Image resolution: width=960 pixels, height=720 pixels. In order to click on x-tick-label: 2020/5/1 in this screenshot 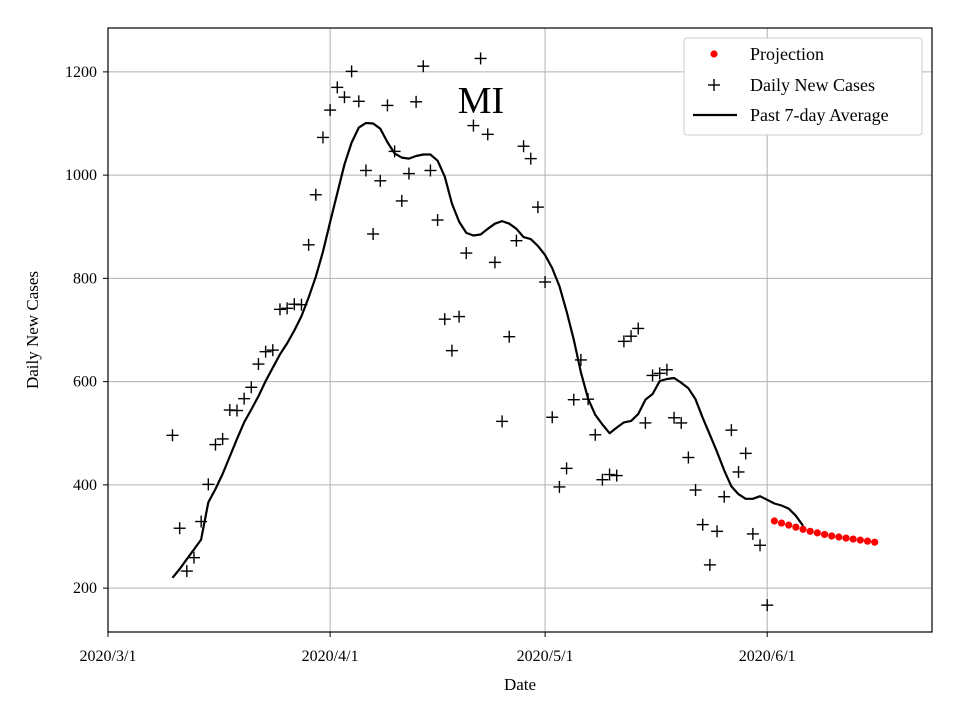, I will do `click(545, 656)`.